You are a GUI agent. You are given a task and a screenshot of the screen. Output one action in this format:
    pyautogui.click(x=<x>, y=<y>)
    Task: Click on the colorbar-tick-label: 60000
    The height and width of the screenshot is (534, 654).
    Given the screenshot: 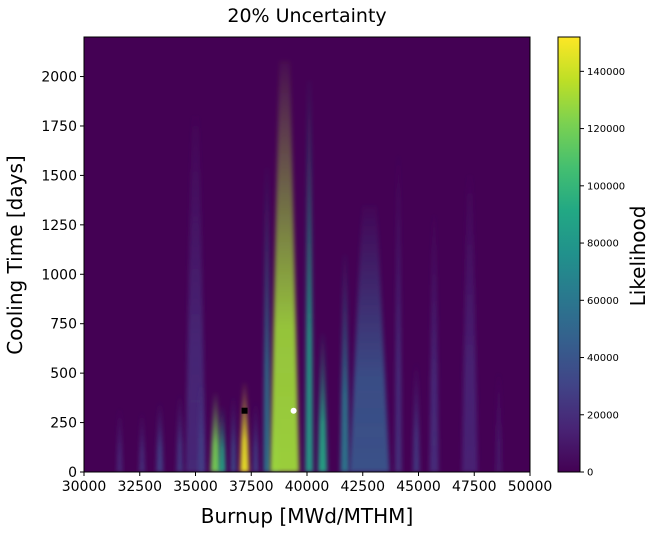 What is the action you would take?
    pyautogui.click(x=603, y=301)
    